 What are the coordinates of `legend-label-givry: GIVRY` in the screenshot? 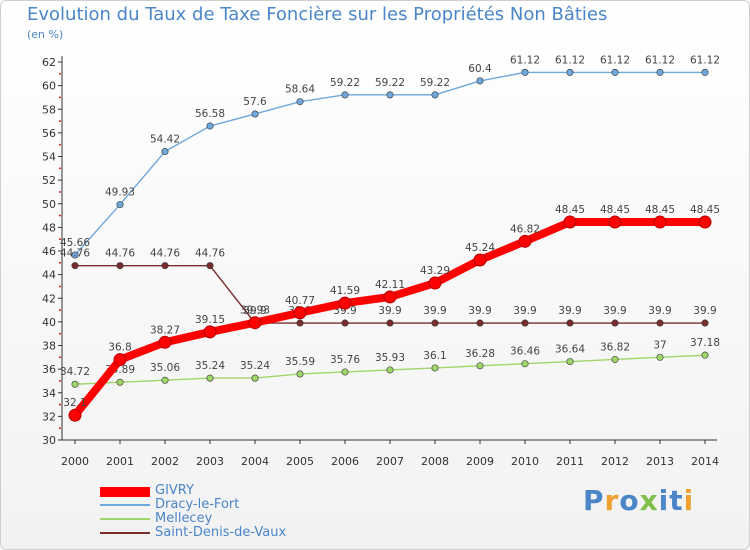 It's located at (174, 490).